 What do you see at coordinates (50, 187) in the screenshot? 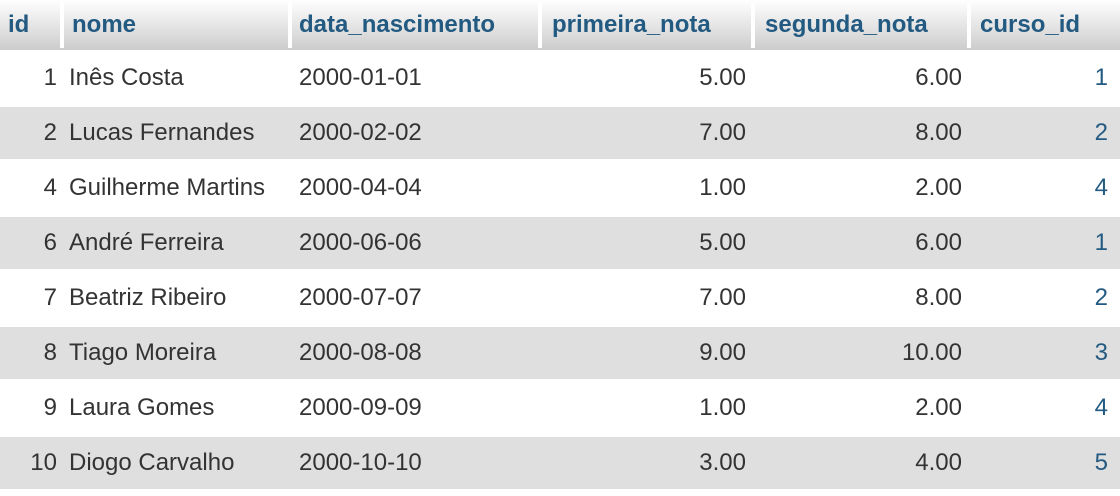
I see `cell-id: 4` at bounding box center [50, 187].